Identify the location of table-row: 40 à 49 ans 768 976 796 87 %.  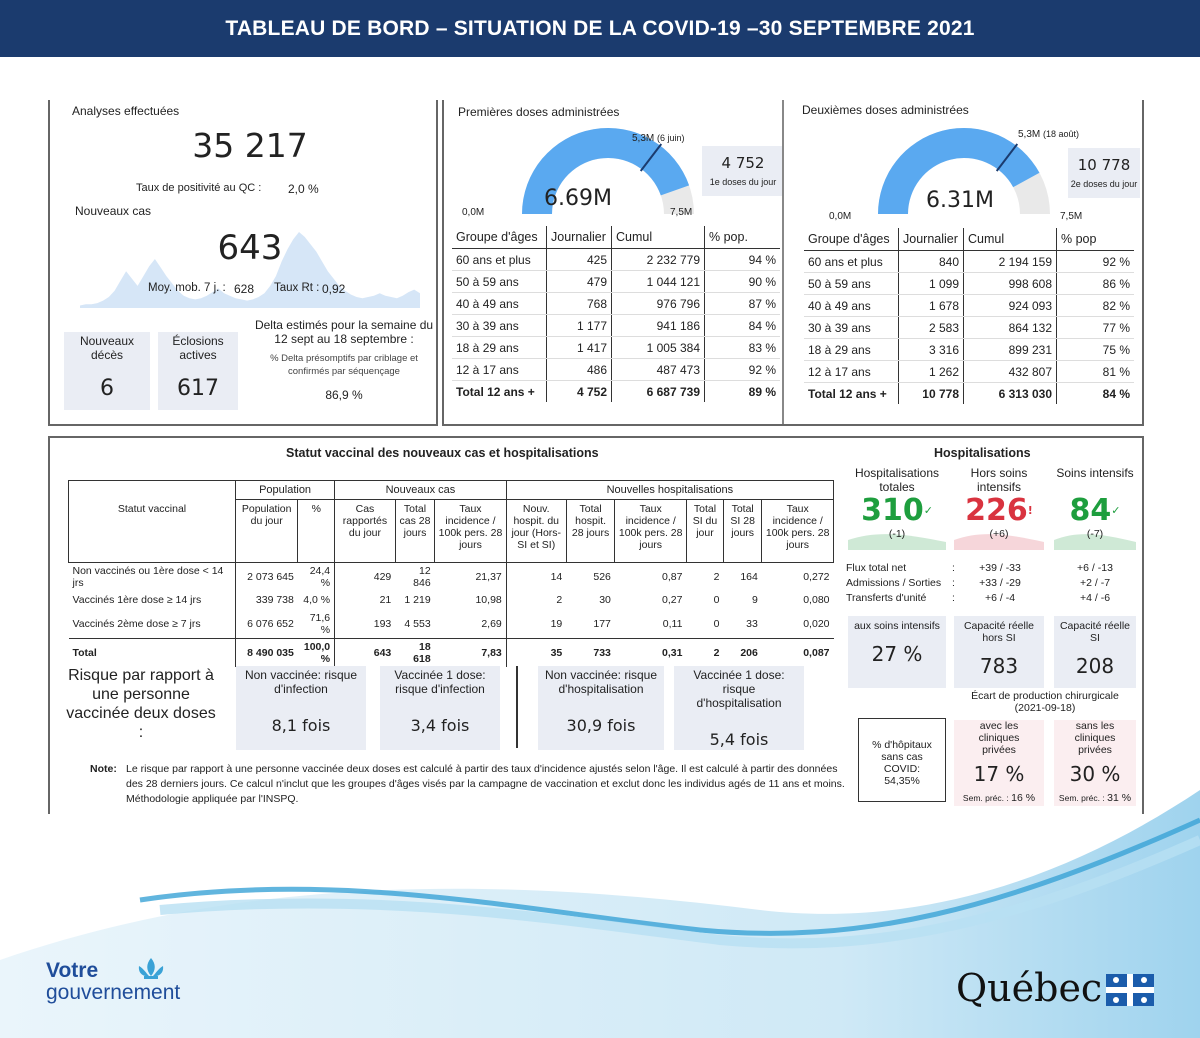
(616, 303).